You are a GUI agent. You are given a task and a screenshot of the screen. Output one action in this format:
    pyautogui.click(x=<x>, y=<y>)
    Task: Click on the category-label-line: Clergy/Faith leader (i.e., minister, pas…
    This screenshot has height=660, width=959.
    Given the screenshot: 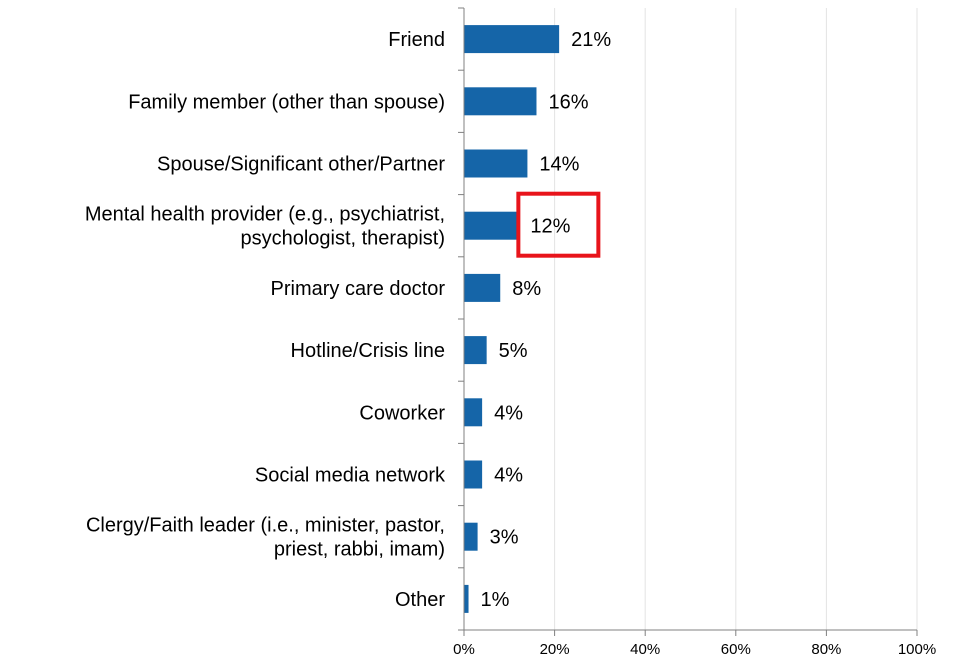 What is the action you would take?
    pyautogui.click(x=265, y=526)
    